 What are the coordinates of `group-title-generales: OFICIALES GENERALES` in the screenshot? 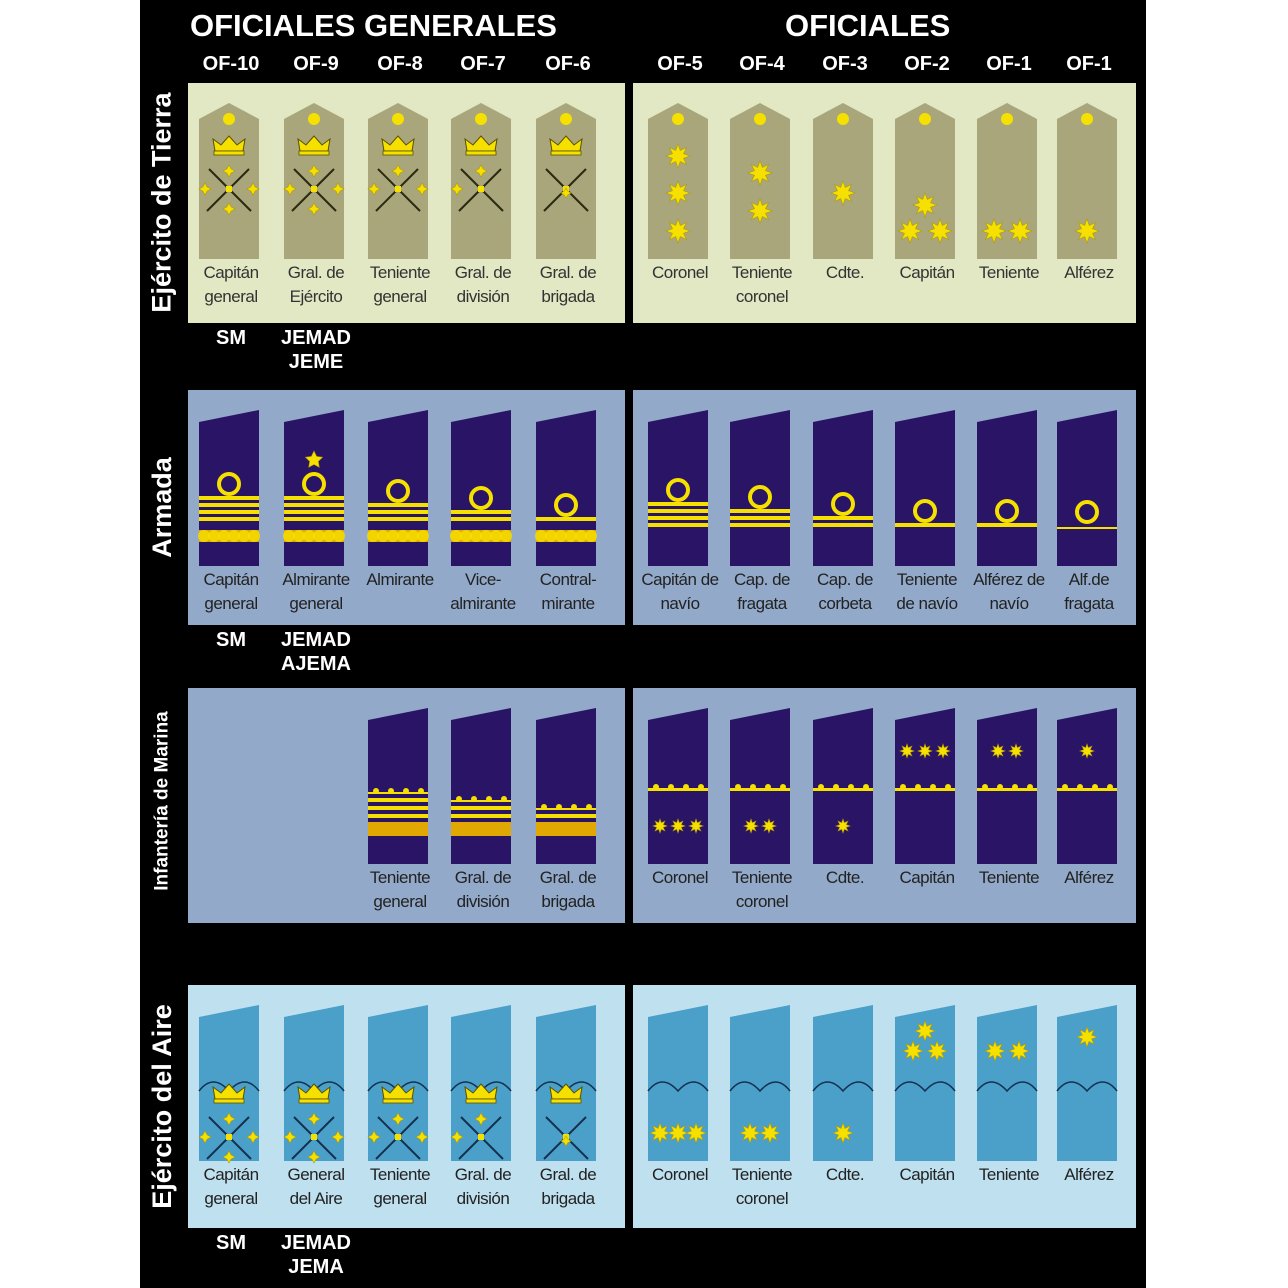 It's located at (373, 25).